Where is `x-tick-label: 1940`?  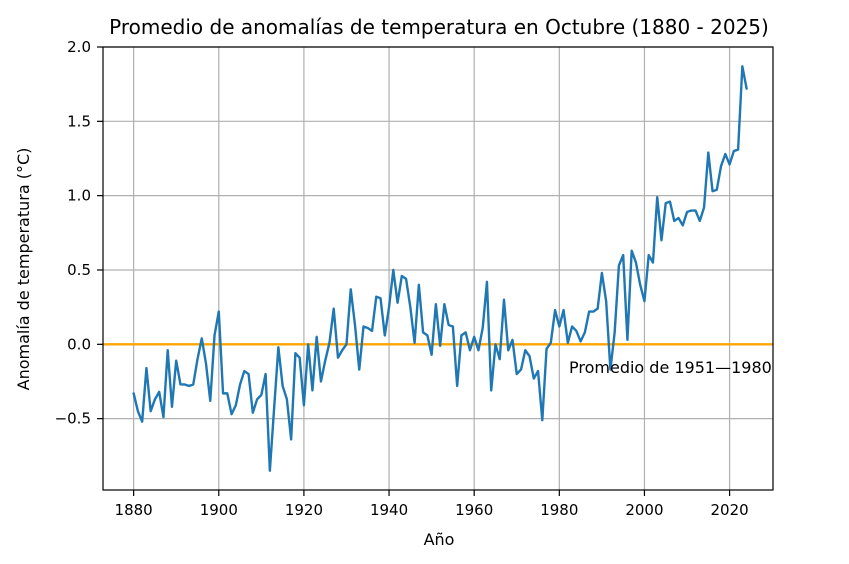
x-tick-label: 1940 is located at coordinates (389, 510).